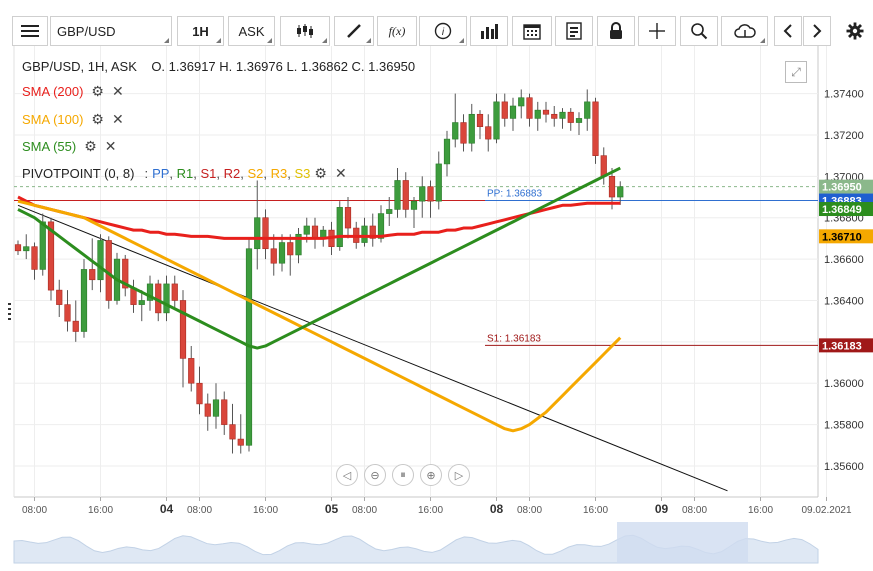 This screenshot has width=873, height=571. What do you see at coordinates (279, 173) in the screenshot?
I see `pivot-r3: R3` at bounding box center [279, 173].